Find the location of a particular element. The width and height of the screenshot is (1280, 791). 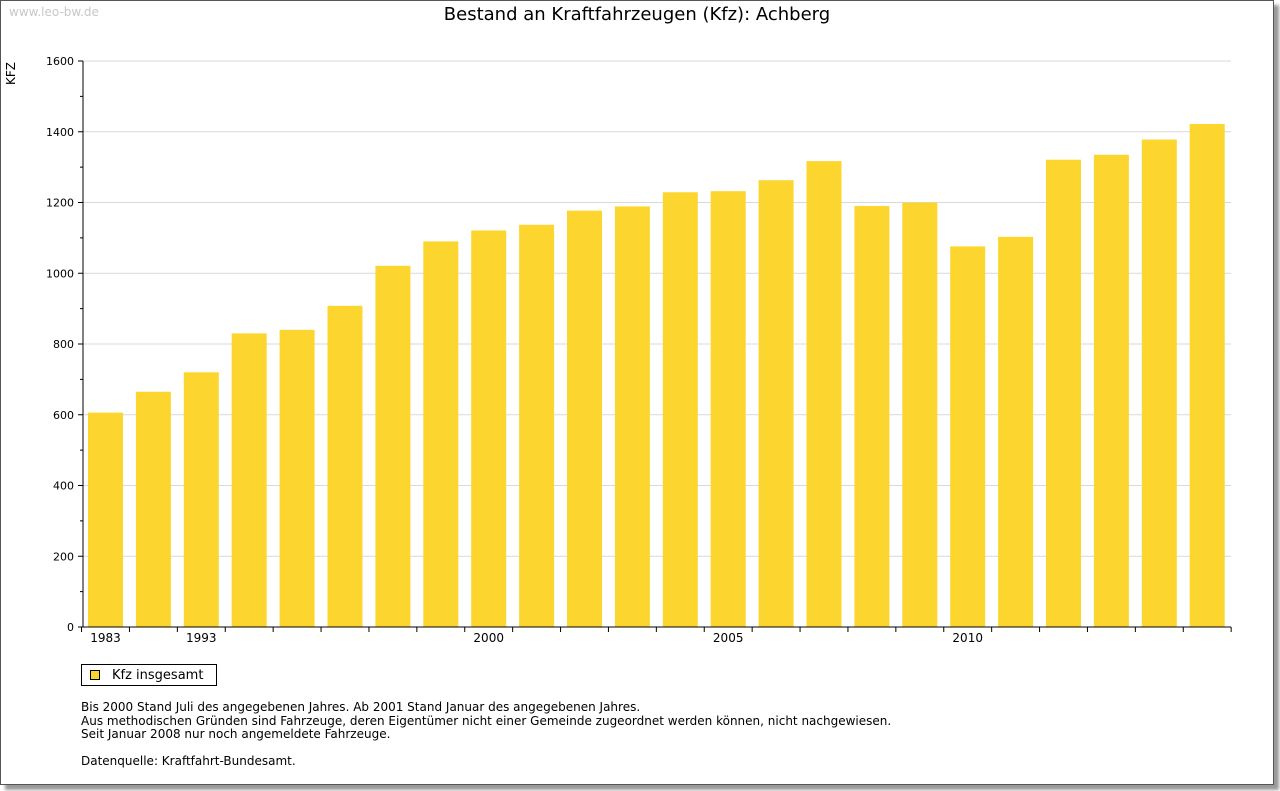

bar-1999 is located at coordinates (441, 434).